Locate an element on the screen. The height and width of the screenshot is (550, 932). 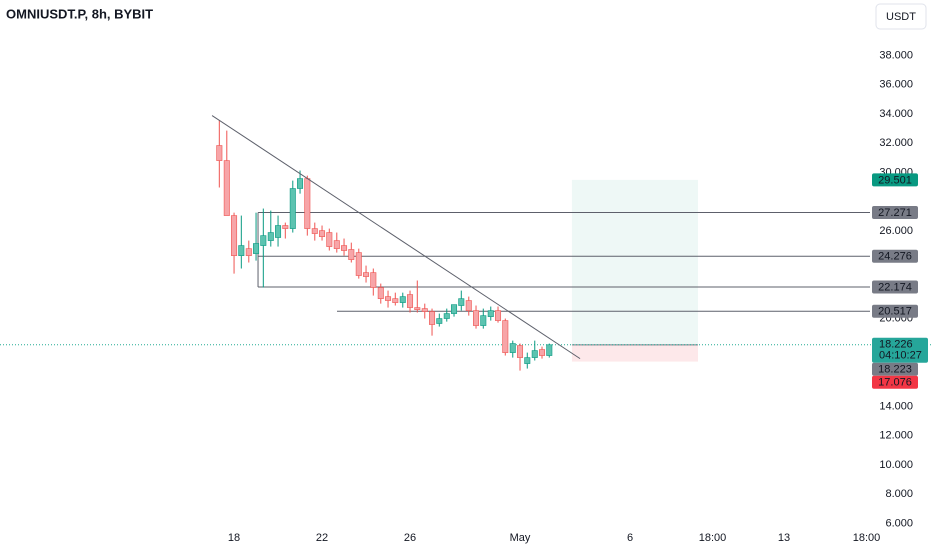
y-tick-label: 8.000 is located at coordinates (899, 494).